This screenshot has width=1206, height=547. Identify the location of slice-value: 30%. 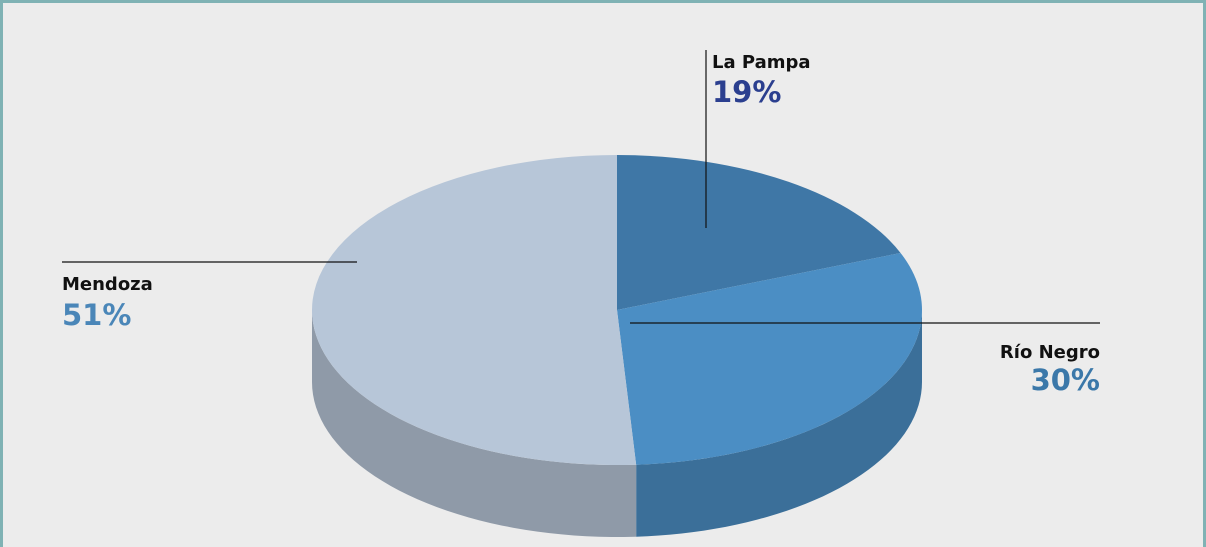
(1065, 380).